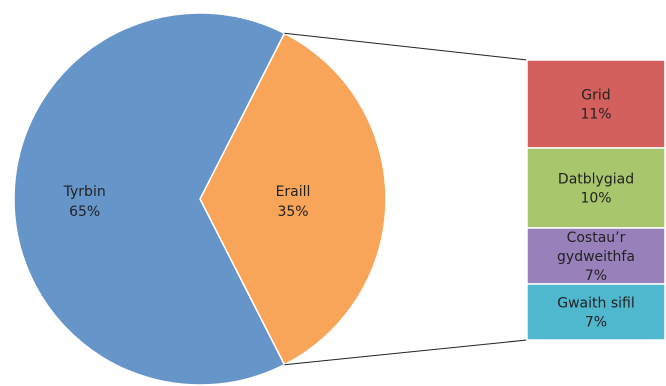 The width and height of the screenshot is (666, 386). Describe the element at coordinates (293, 192) in the screenshot. I see `pie-label-eraill: Eraill` at that location.